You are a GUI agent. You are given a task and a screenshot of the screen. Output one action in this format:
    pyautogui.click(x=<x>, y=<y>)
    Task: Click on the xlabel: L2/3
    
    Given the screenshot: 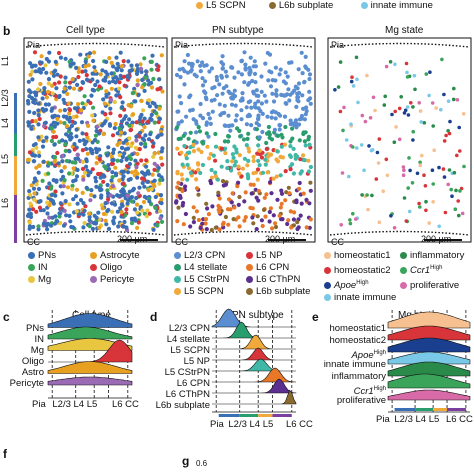 What is the action you would take?
    pyautogui.click(x=61, y=404)
    